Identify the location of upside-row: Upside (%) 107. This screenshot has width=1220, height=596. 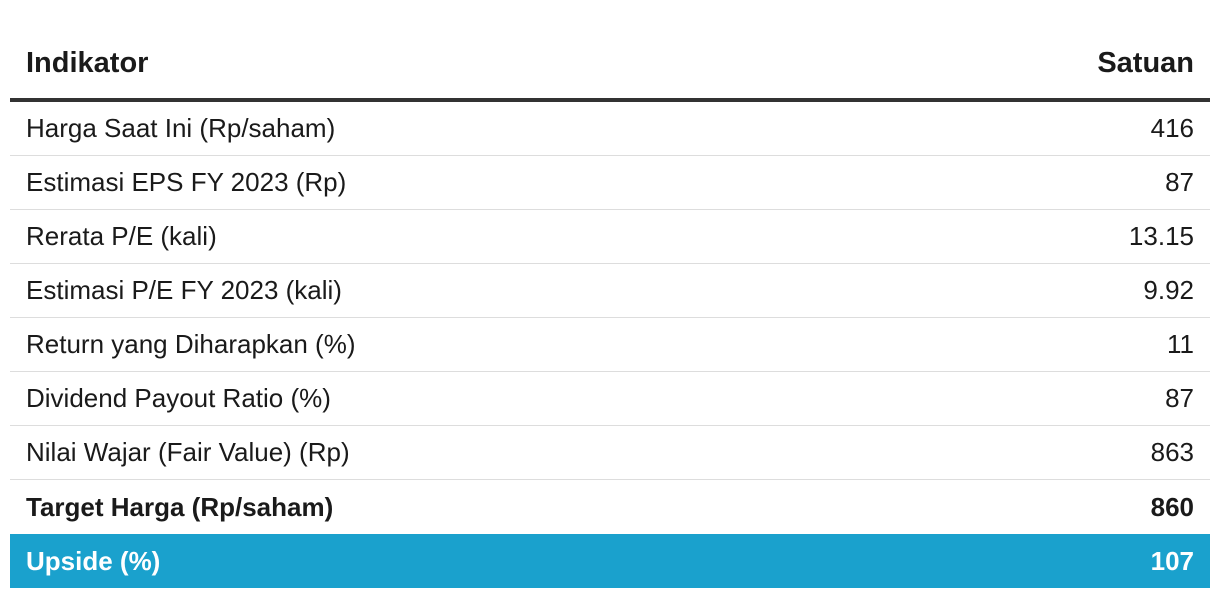
(610, 561).